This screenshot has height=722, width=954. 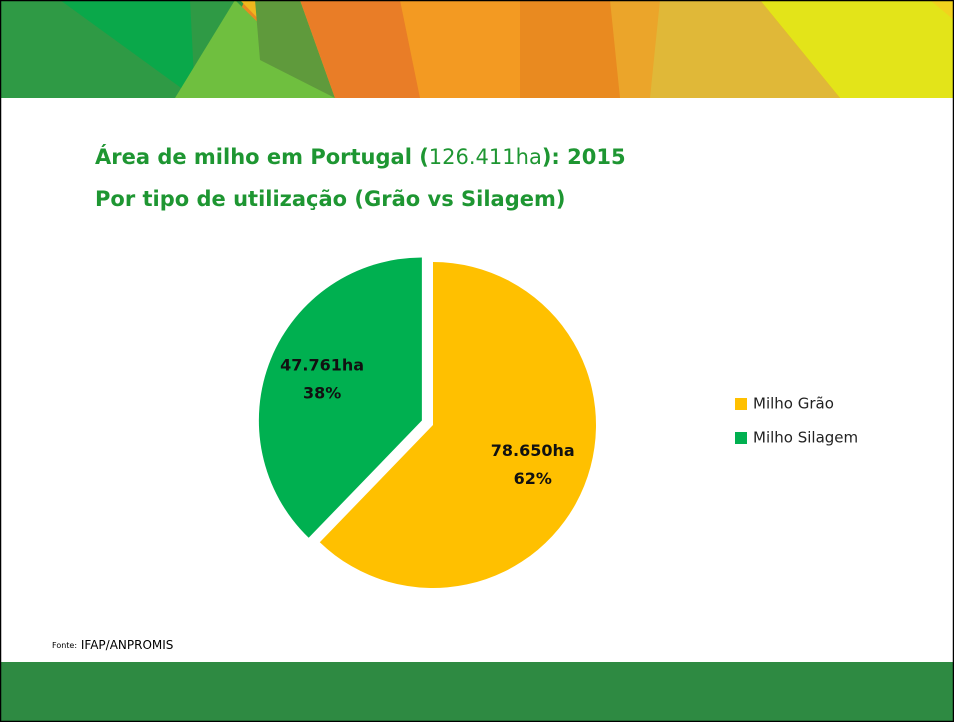 What do you see at coordinates (533, 478) in the screenshot?
I see `percent-label: 62%` at bounding box center [533, 478].